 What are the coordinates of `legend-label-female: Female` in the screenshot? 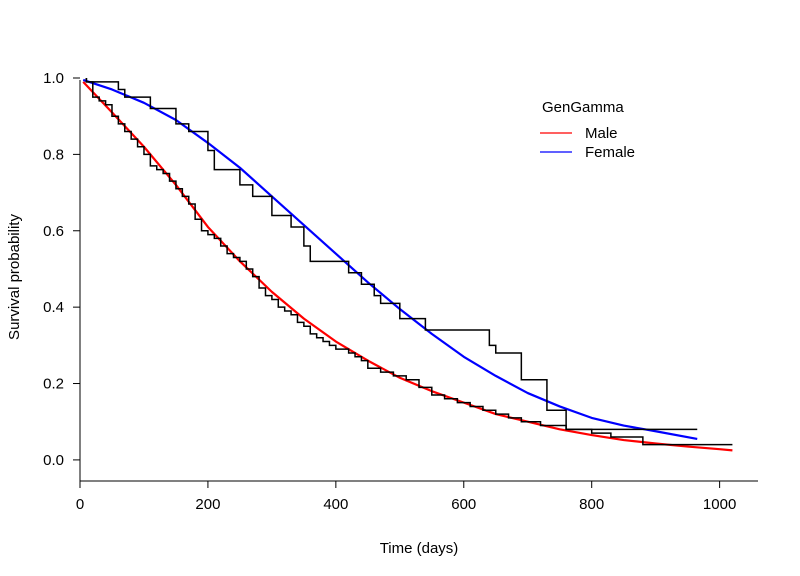 It's located at (610, 152).